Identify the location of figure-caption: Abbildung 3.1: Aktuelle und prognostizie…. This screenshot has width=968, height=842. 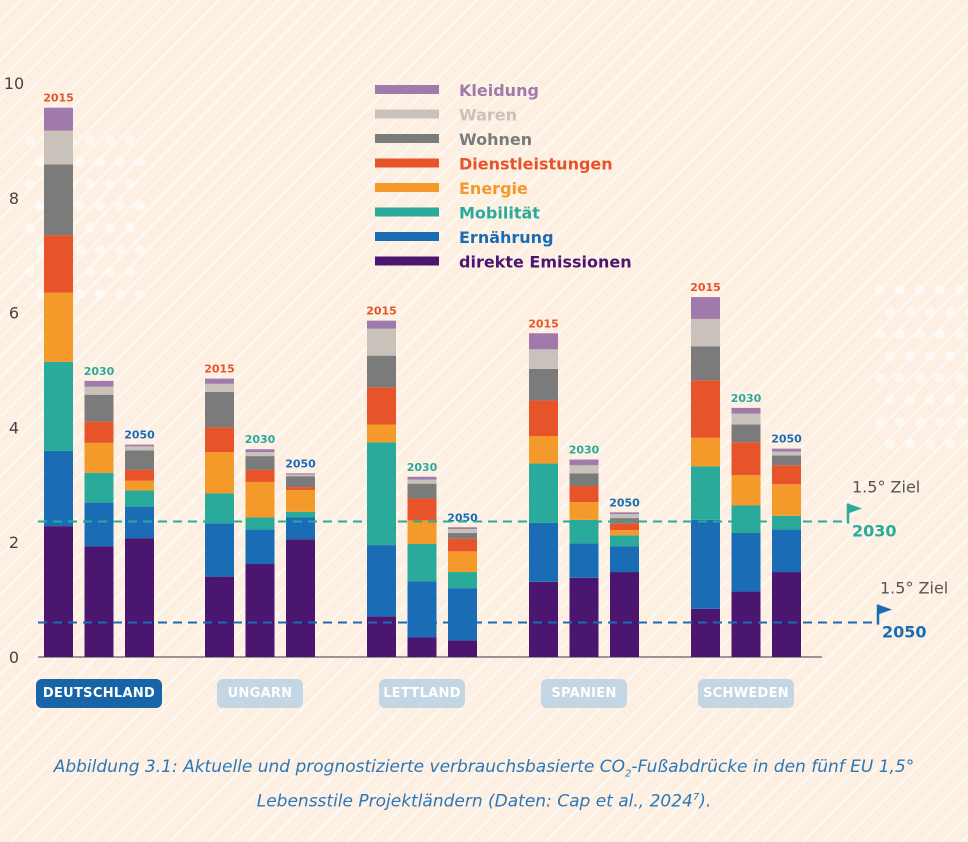
(484, 784).